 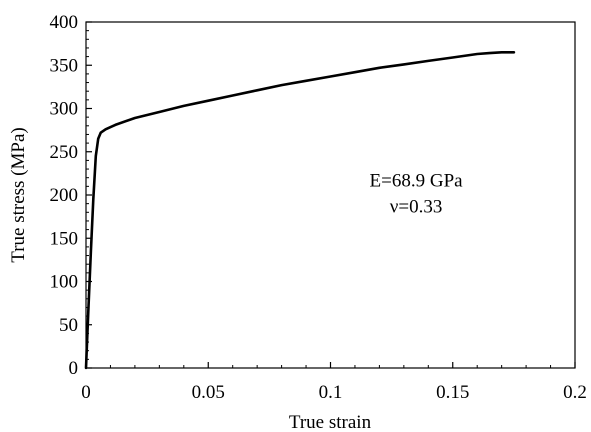 I want to click on annotation-text: E=68.9 GPa, so click(x=417, y=180).